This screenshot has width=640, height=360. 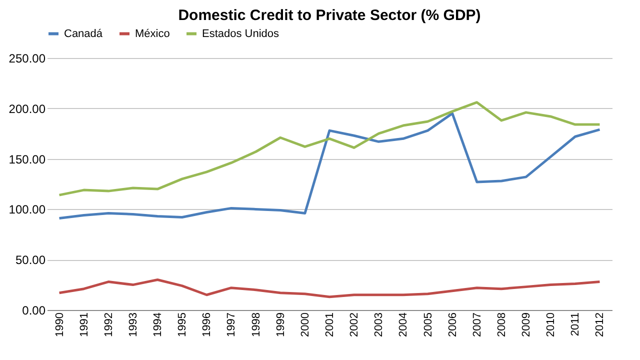 I want to click on x-tick-label: 2001, so click(x=330, y=324).